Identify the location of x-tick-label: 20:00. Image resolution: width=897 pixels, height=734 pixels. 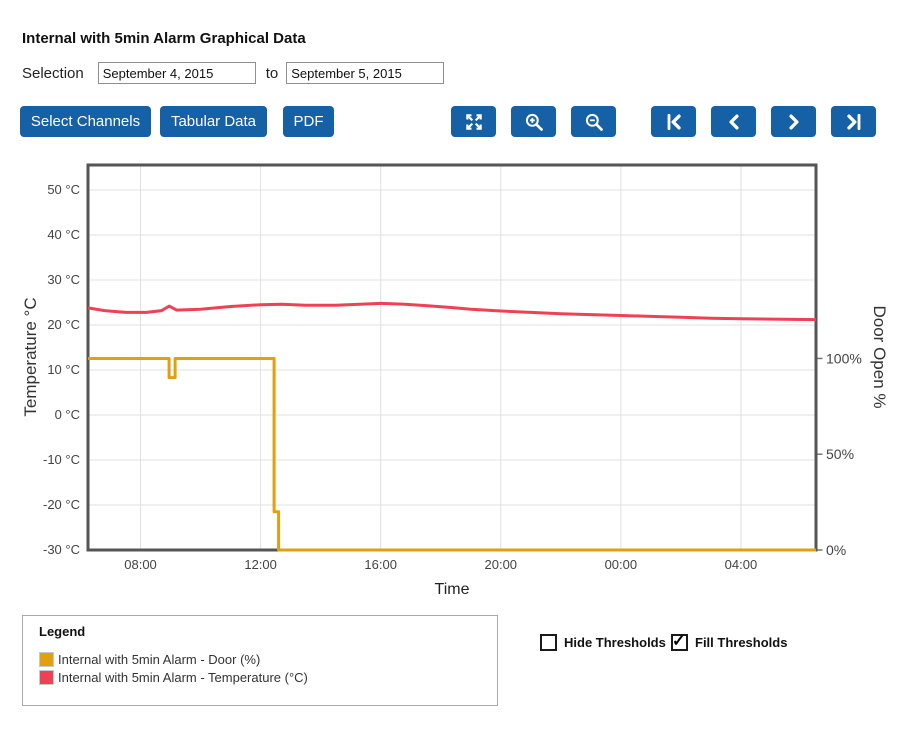
(501, 564).